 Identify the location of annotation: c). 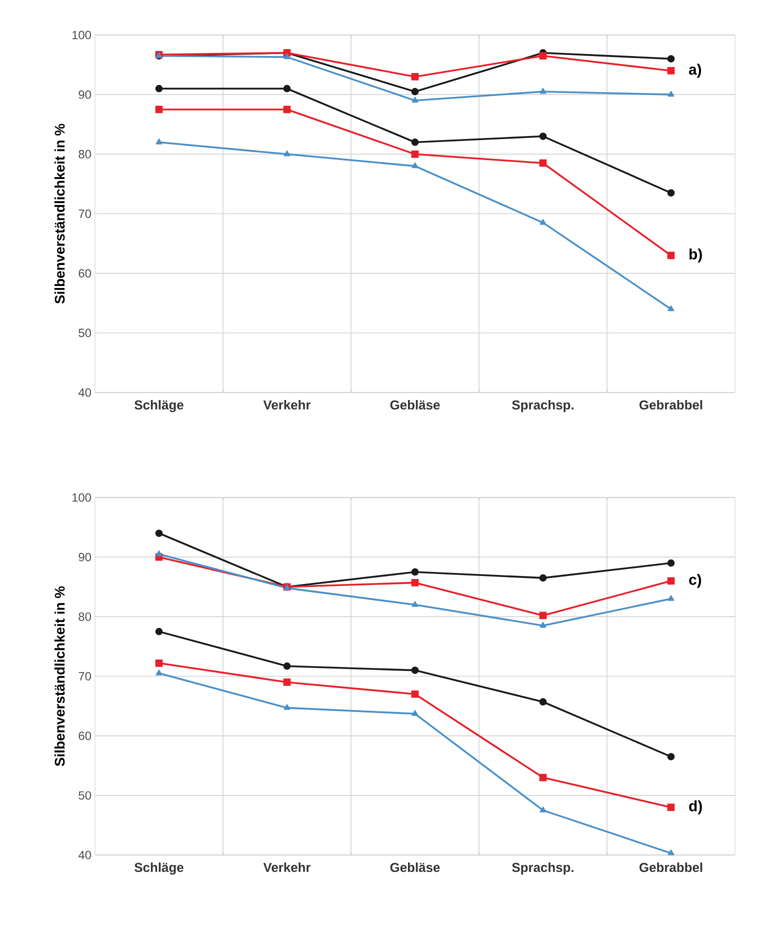
(695, 581).